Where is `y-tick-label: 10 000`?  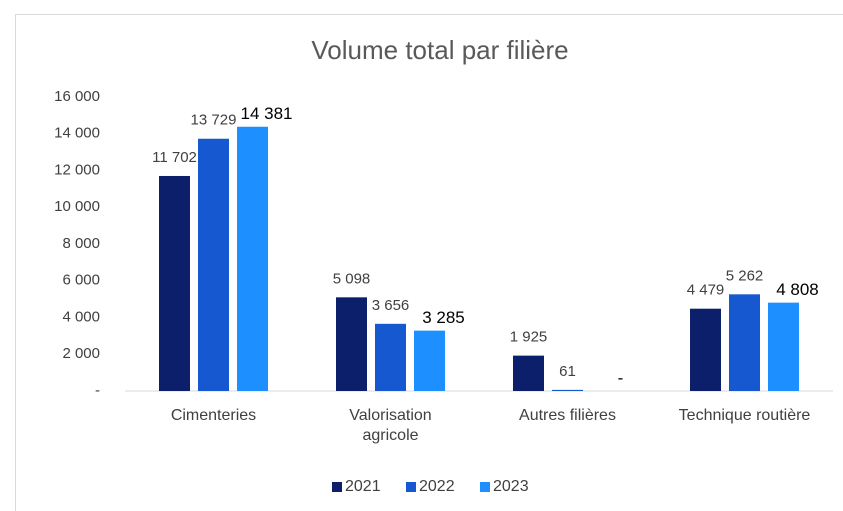
y-tick-label: 10 000 is located at coordinates (77, 206).